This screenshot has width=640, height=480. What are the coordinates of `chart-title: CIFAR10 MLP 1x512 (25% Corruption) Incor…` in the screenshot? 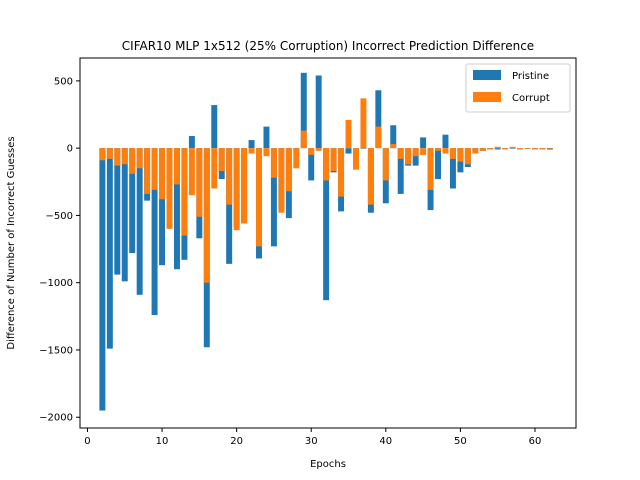 It's located at (328, 46).